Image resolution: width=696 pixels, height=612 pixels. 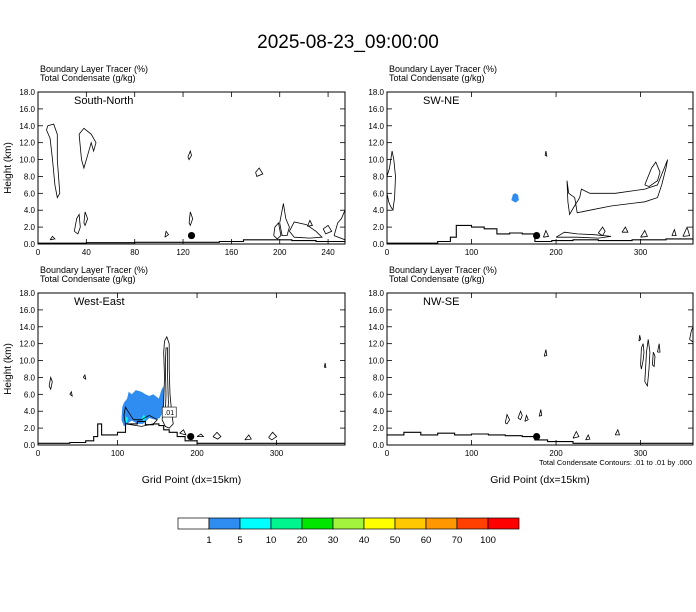 What do you see at coordinates (328, 252) in the screenshot?
I see `x-tick-label: 240` at bounding box center [328, 252].